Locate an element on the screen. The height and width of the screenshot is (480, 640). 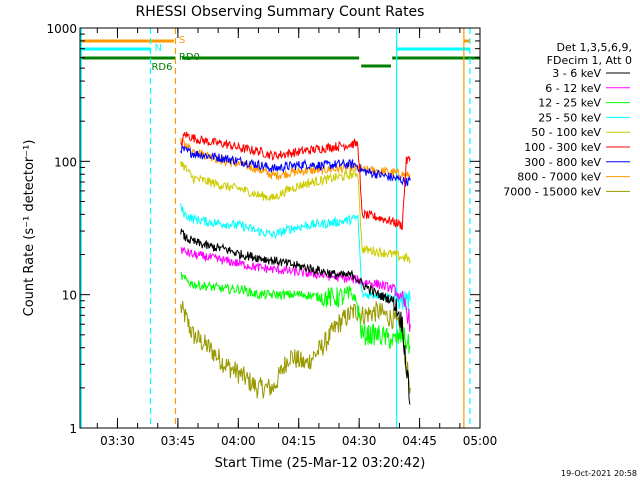
series-line-100-300keV is located at coordinates (295, 180).